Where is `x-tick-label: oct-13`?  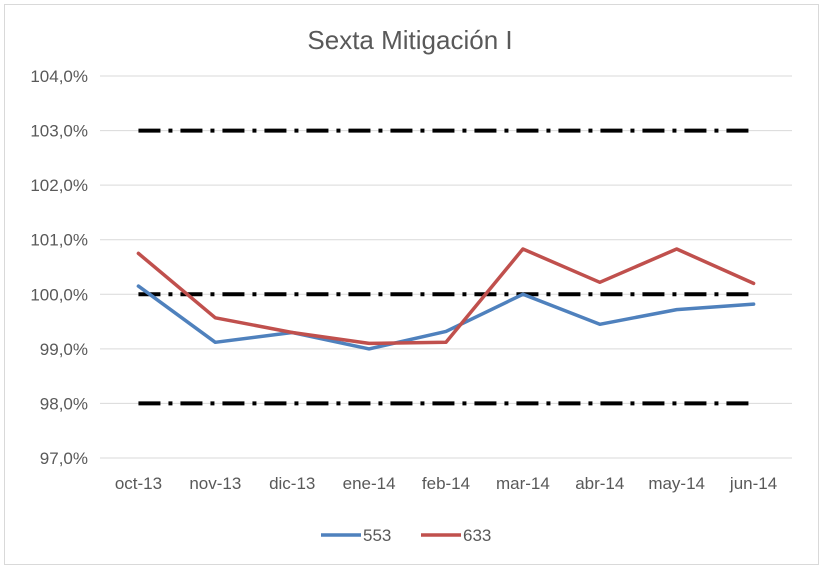
x-tick-label: oct-13 is located at coordinates (138, 483).